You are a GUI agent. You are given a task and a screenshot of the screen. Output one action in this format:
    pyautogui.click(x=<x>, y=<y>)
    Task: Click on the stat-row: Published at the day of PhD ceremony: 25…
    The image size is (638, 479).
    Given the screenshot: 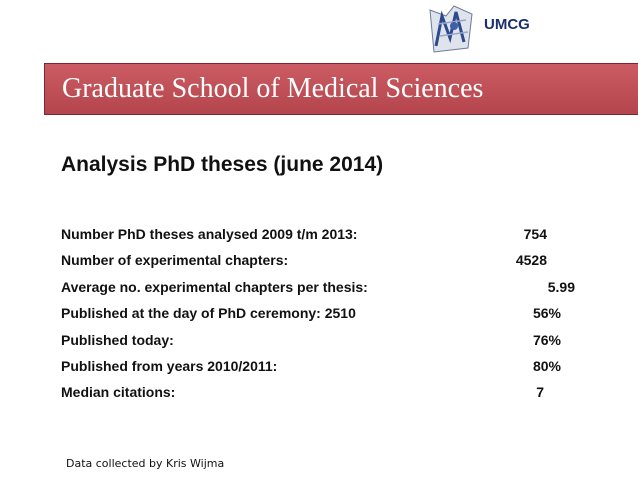 What is the action you would take?
    pyautogui.click(x=331, y=318)
    